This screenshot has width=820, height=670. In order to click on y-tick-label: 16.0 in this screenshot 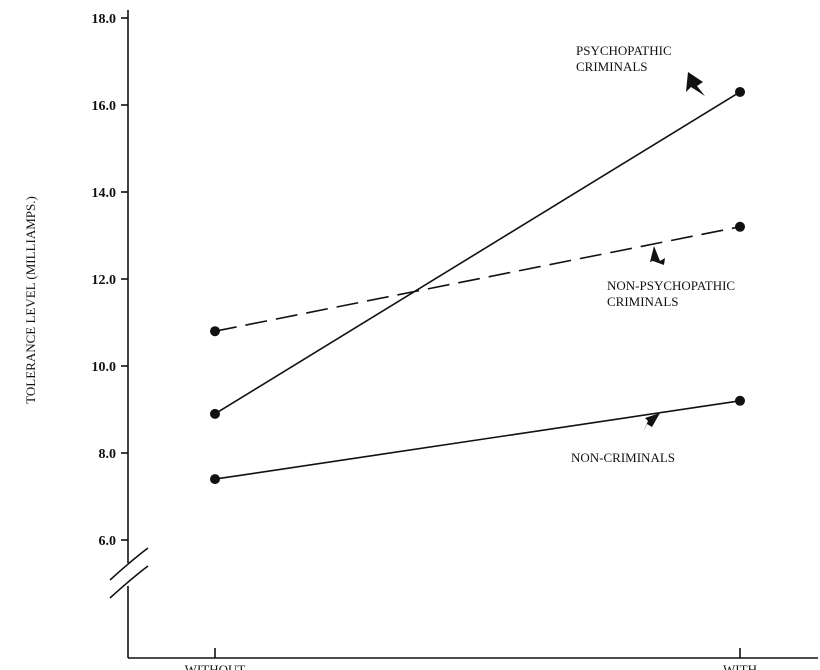, I will do `click(104, 106)`.